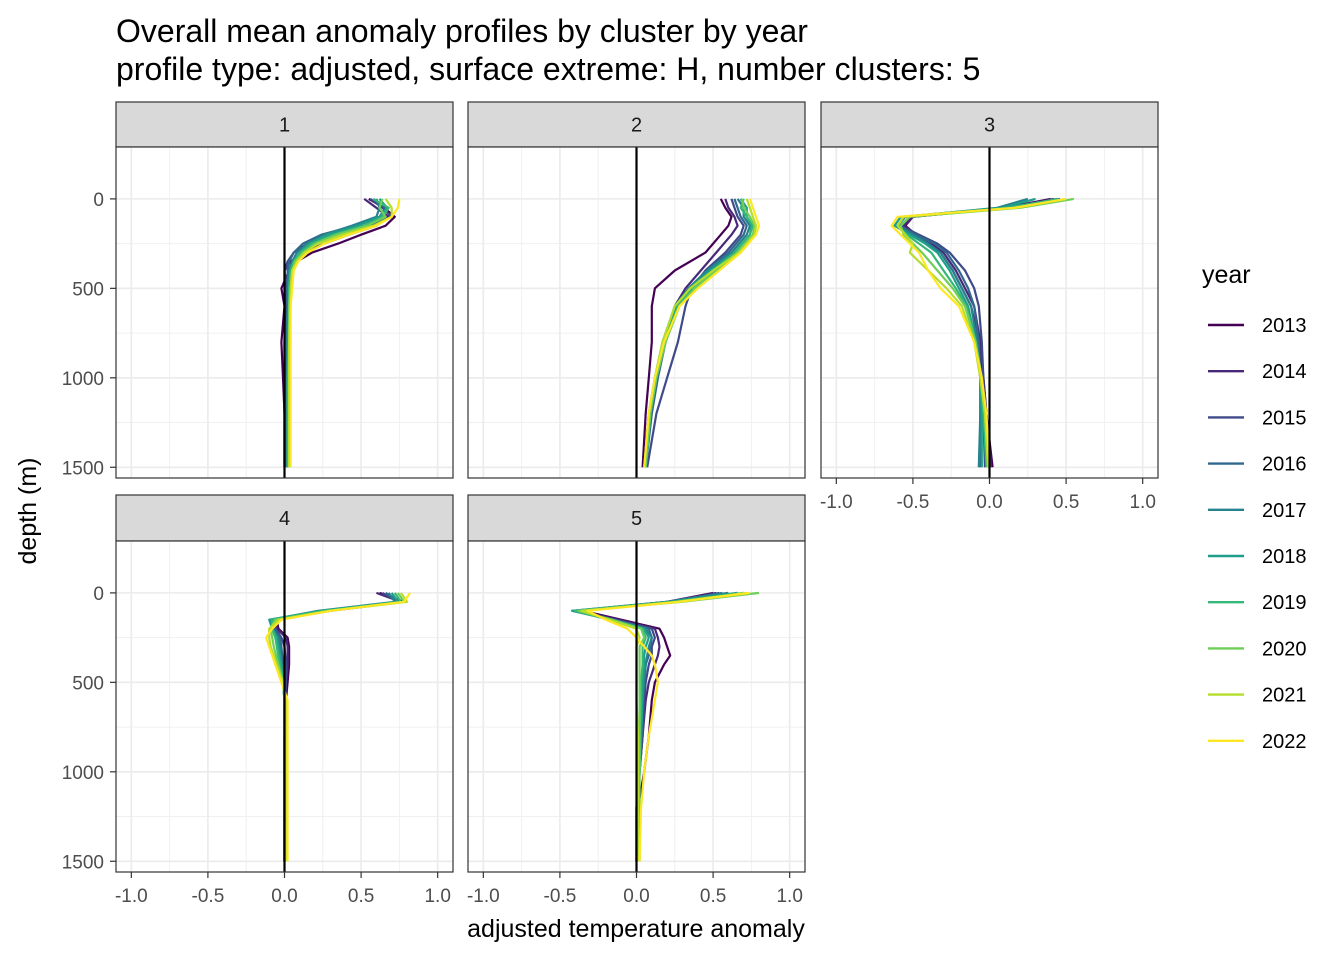 The image size is (1344, 960). I want to click on legend-item-2013: 2013, so click(1257, 326).